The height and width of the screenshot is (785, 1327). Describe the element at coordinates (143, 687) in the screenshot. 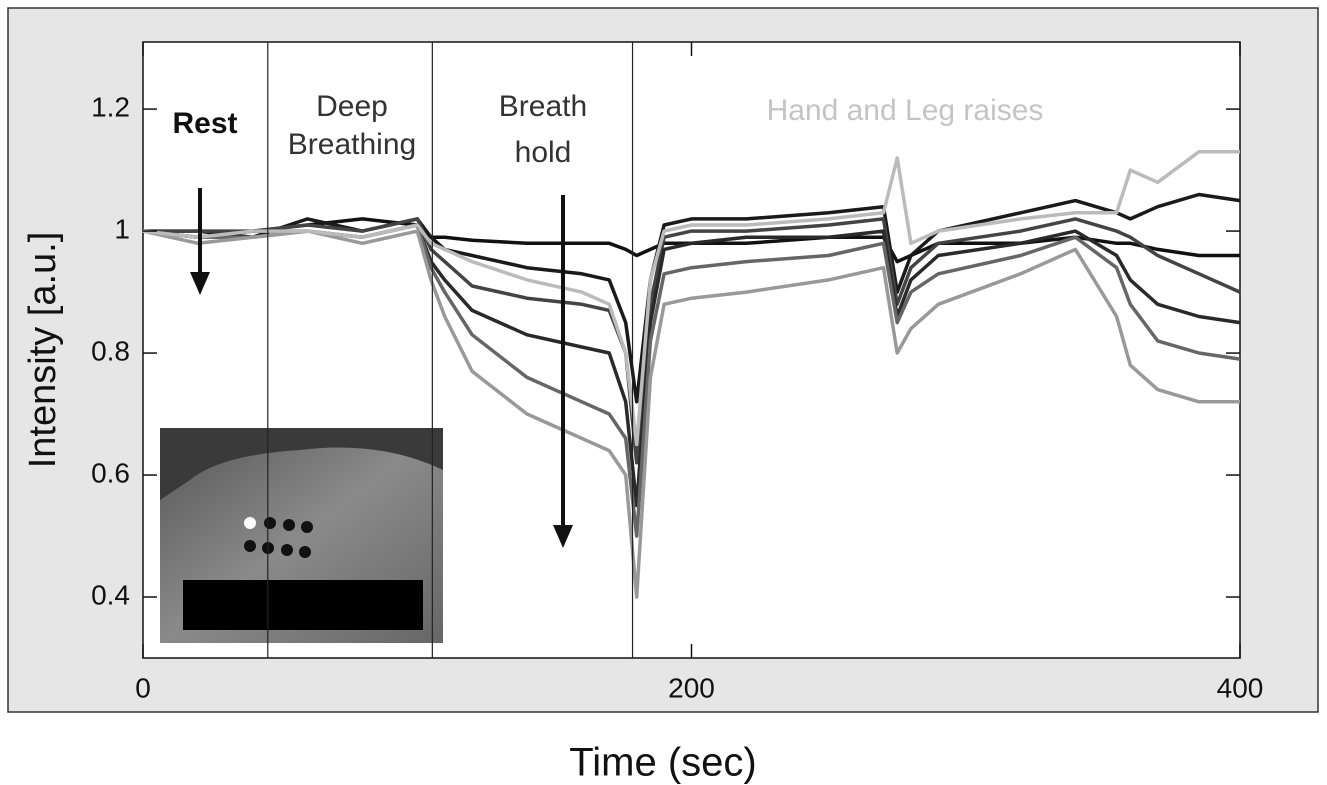

I see `x-tick-label: 0` at that location.